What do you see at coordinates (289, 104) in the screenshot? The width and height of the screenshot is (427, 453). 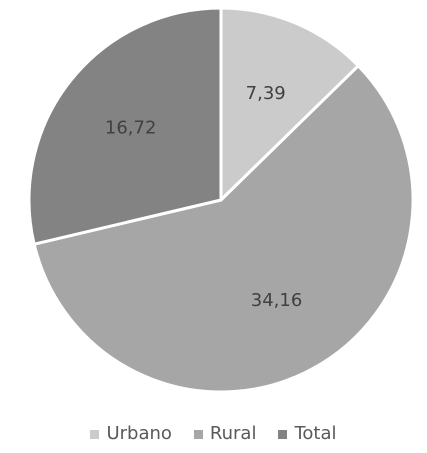 I see `pie-slice-urbano` at bounding box center [289, 104].